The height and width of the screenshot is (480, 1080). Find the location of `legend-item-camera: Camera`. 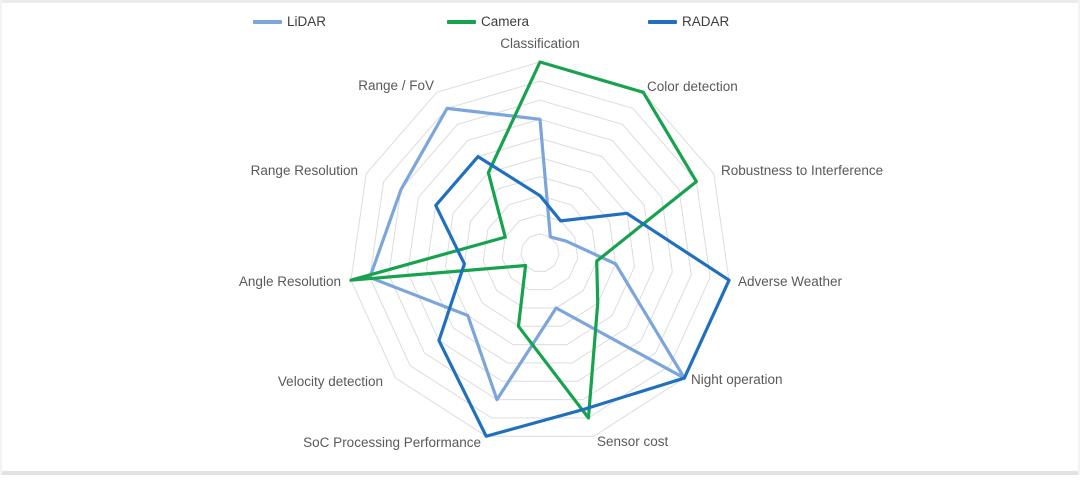

legend-item-camera: Camera is located at coordinates (488, 22).